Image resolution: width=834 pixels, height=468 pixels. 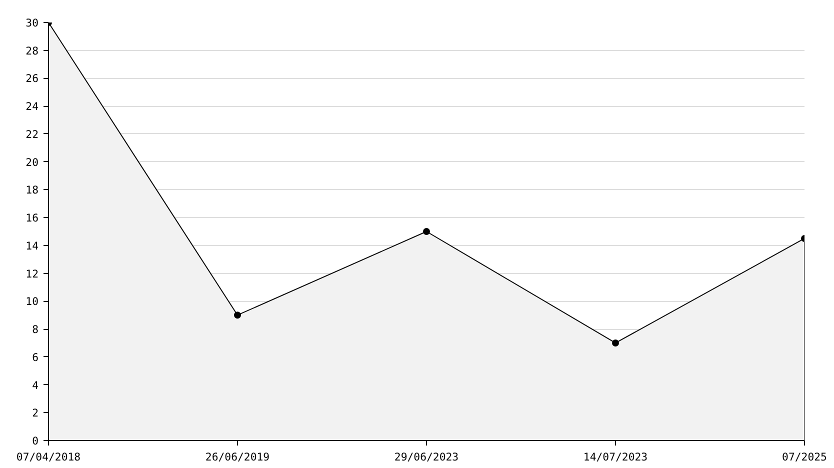 I want to click on y-tick-label: 26, so click(x=32, y=79).